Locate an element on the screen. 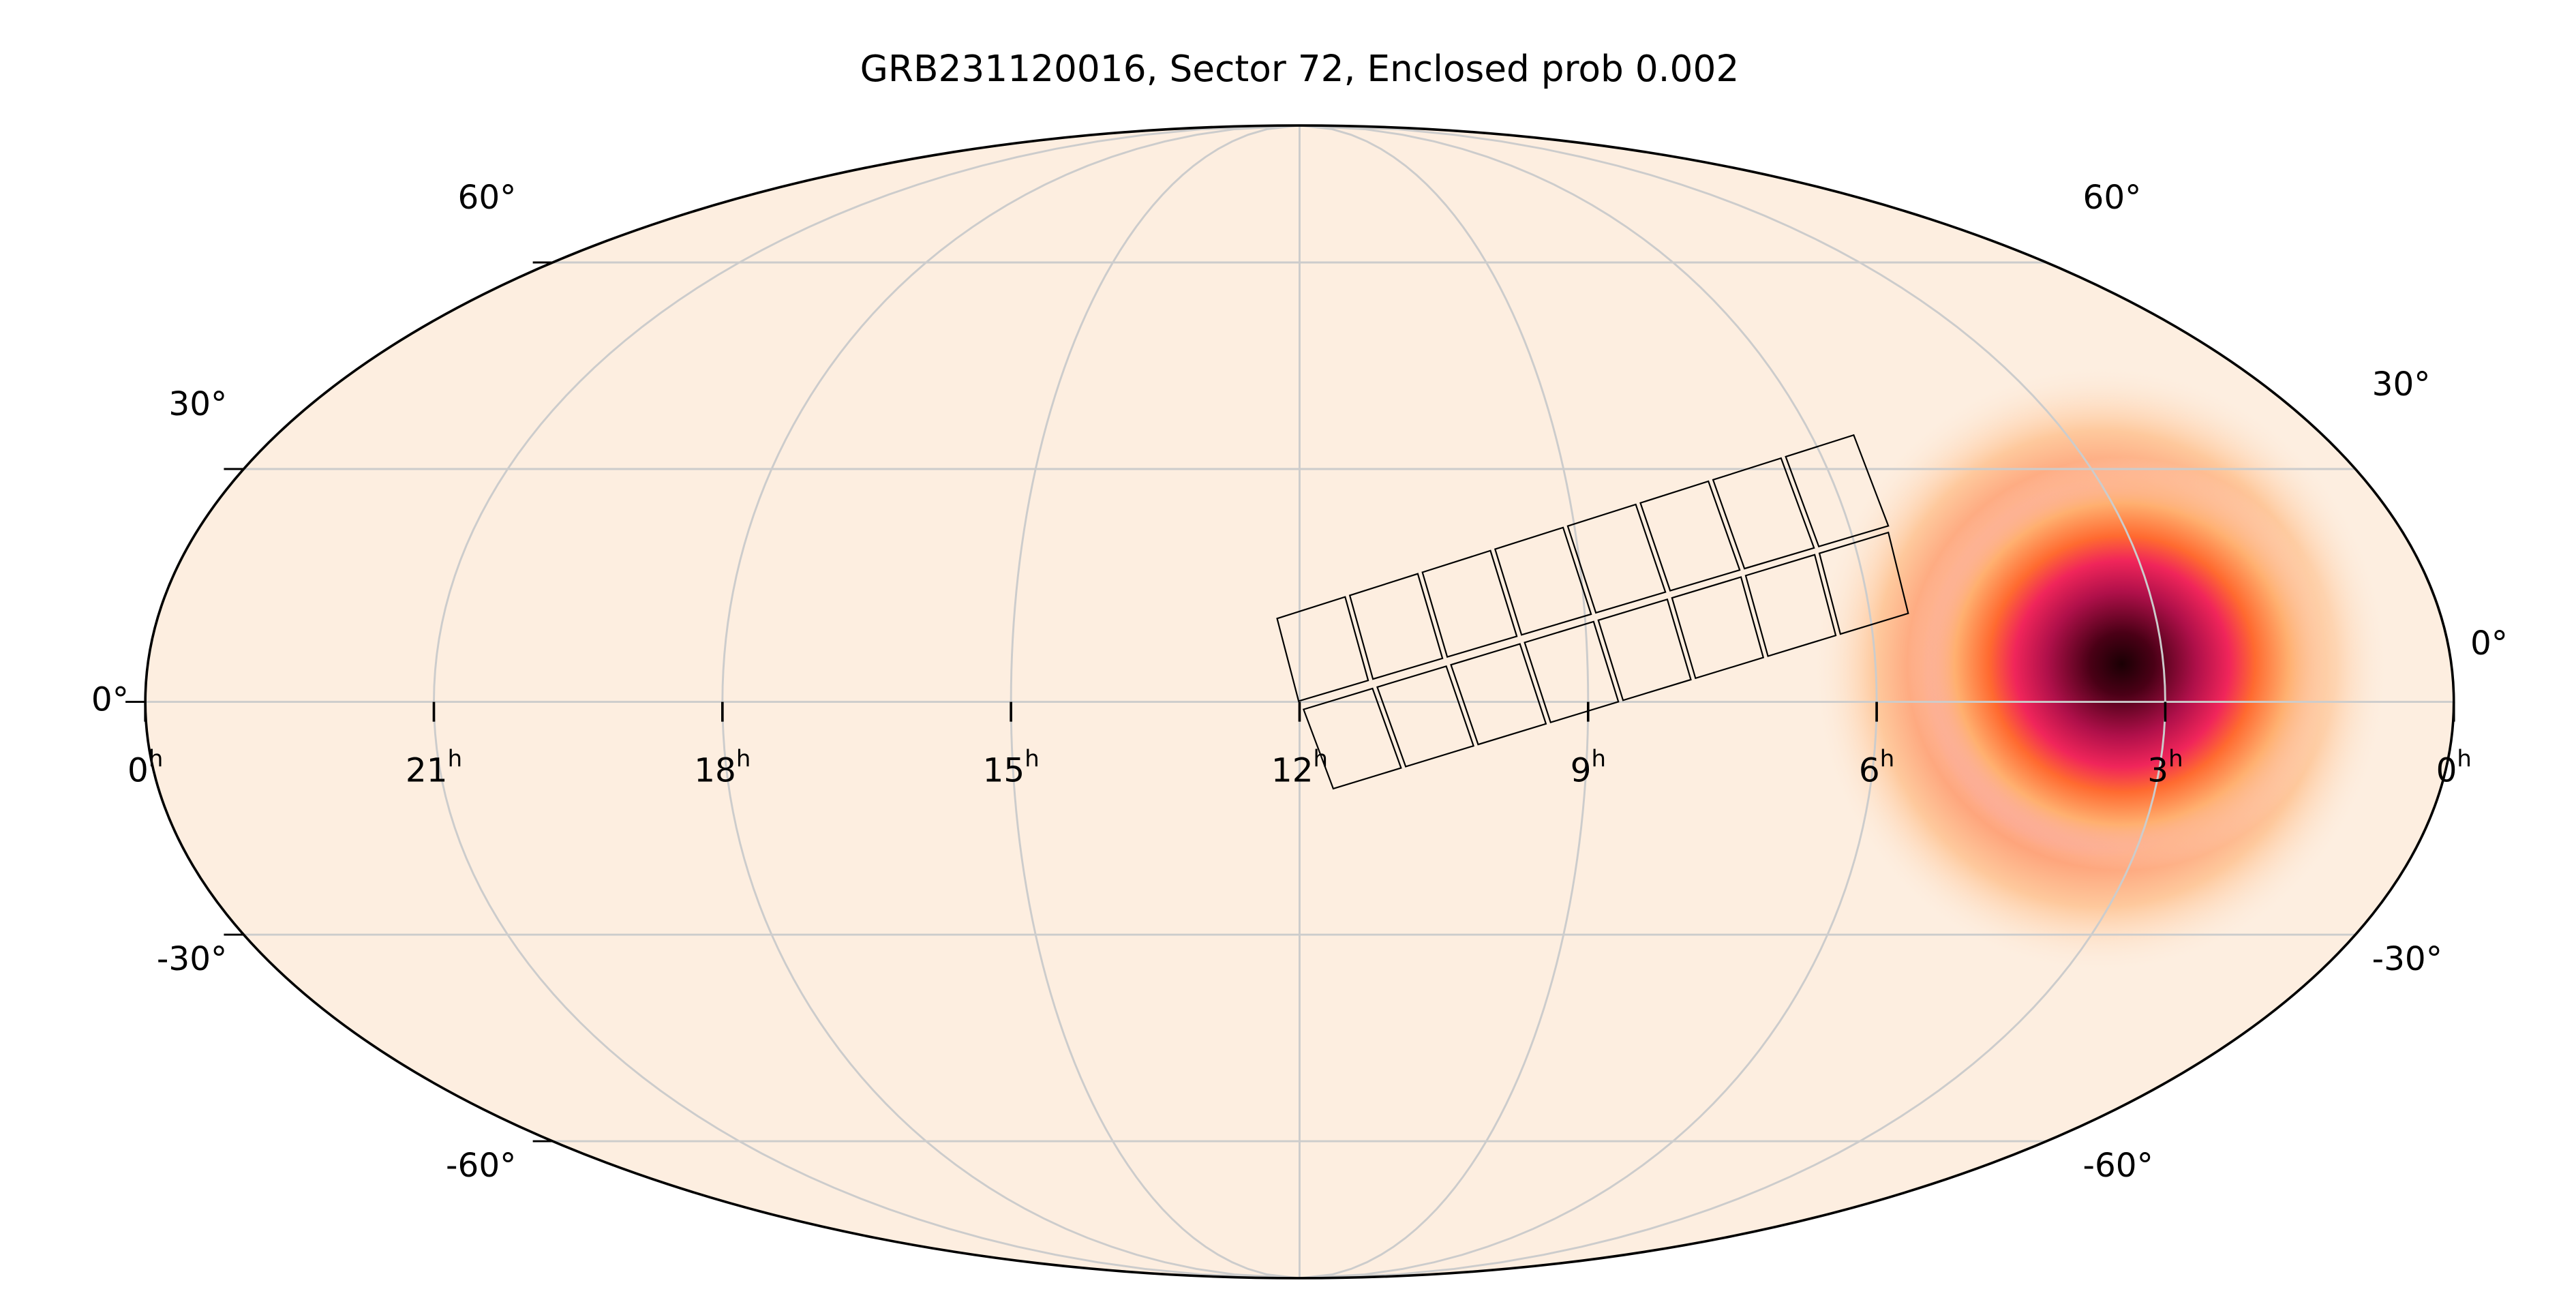 The width and height of the screenshot is (2576, 1315). x-tick-value: 3 is located at coordinates (2157, 771).